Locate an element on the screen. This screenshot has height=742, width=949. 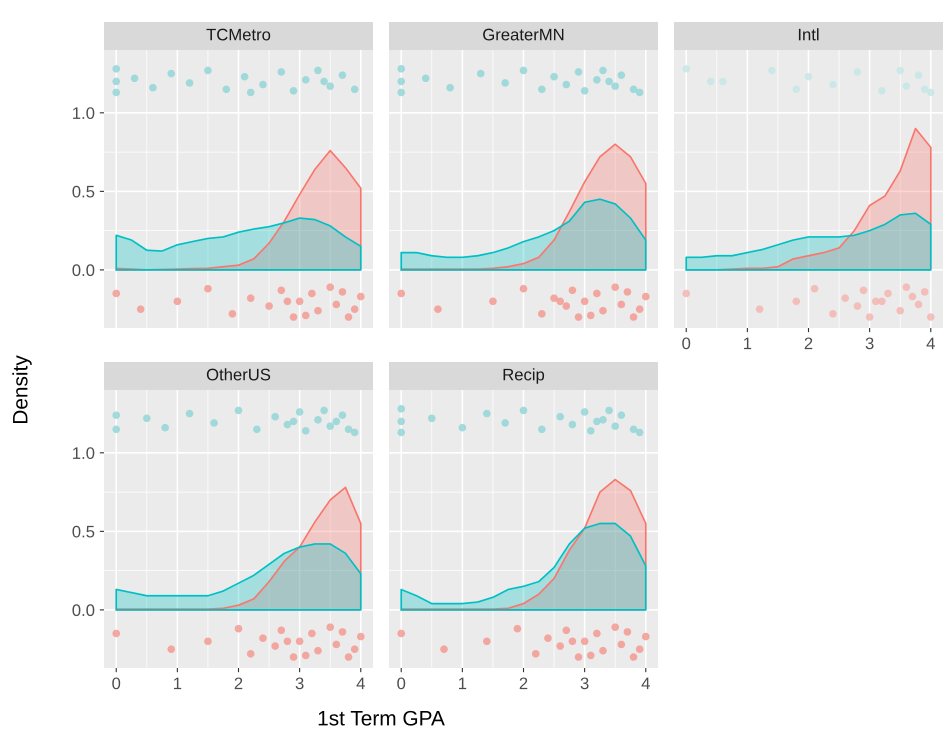
chart-title: TCMetro is located at coordinates (238, 34).